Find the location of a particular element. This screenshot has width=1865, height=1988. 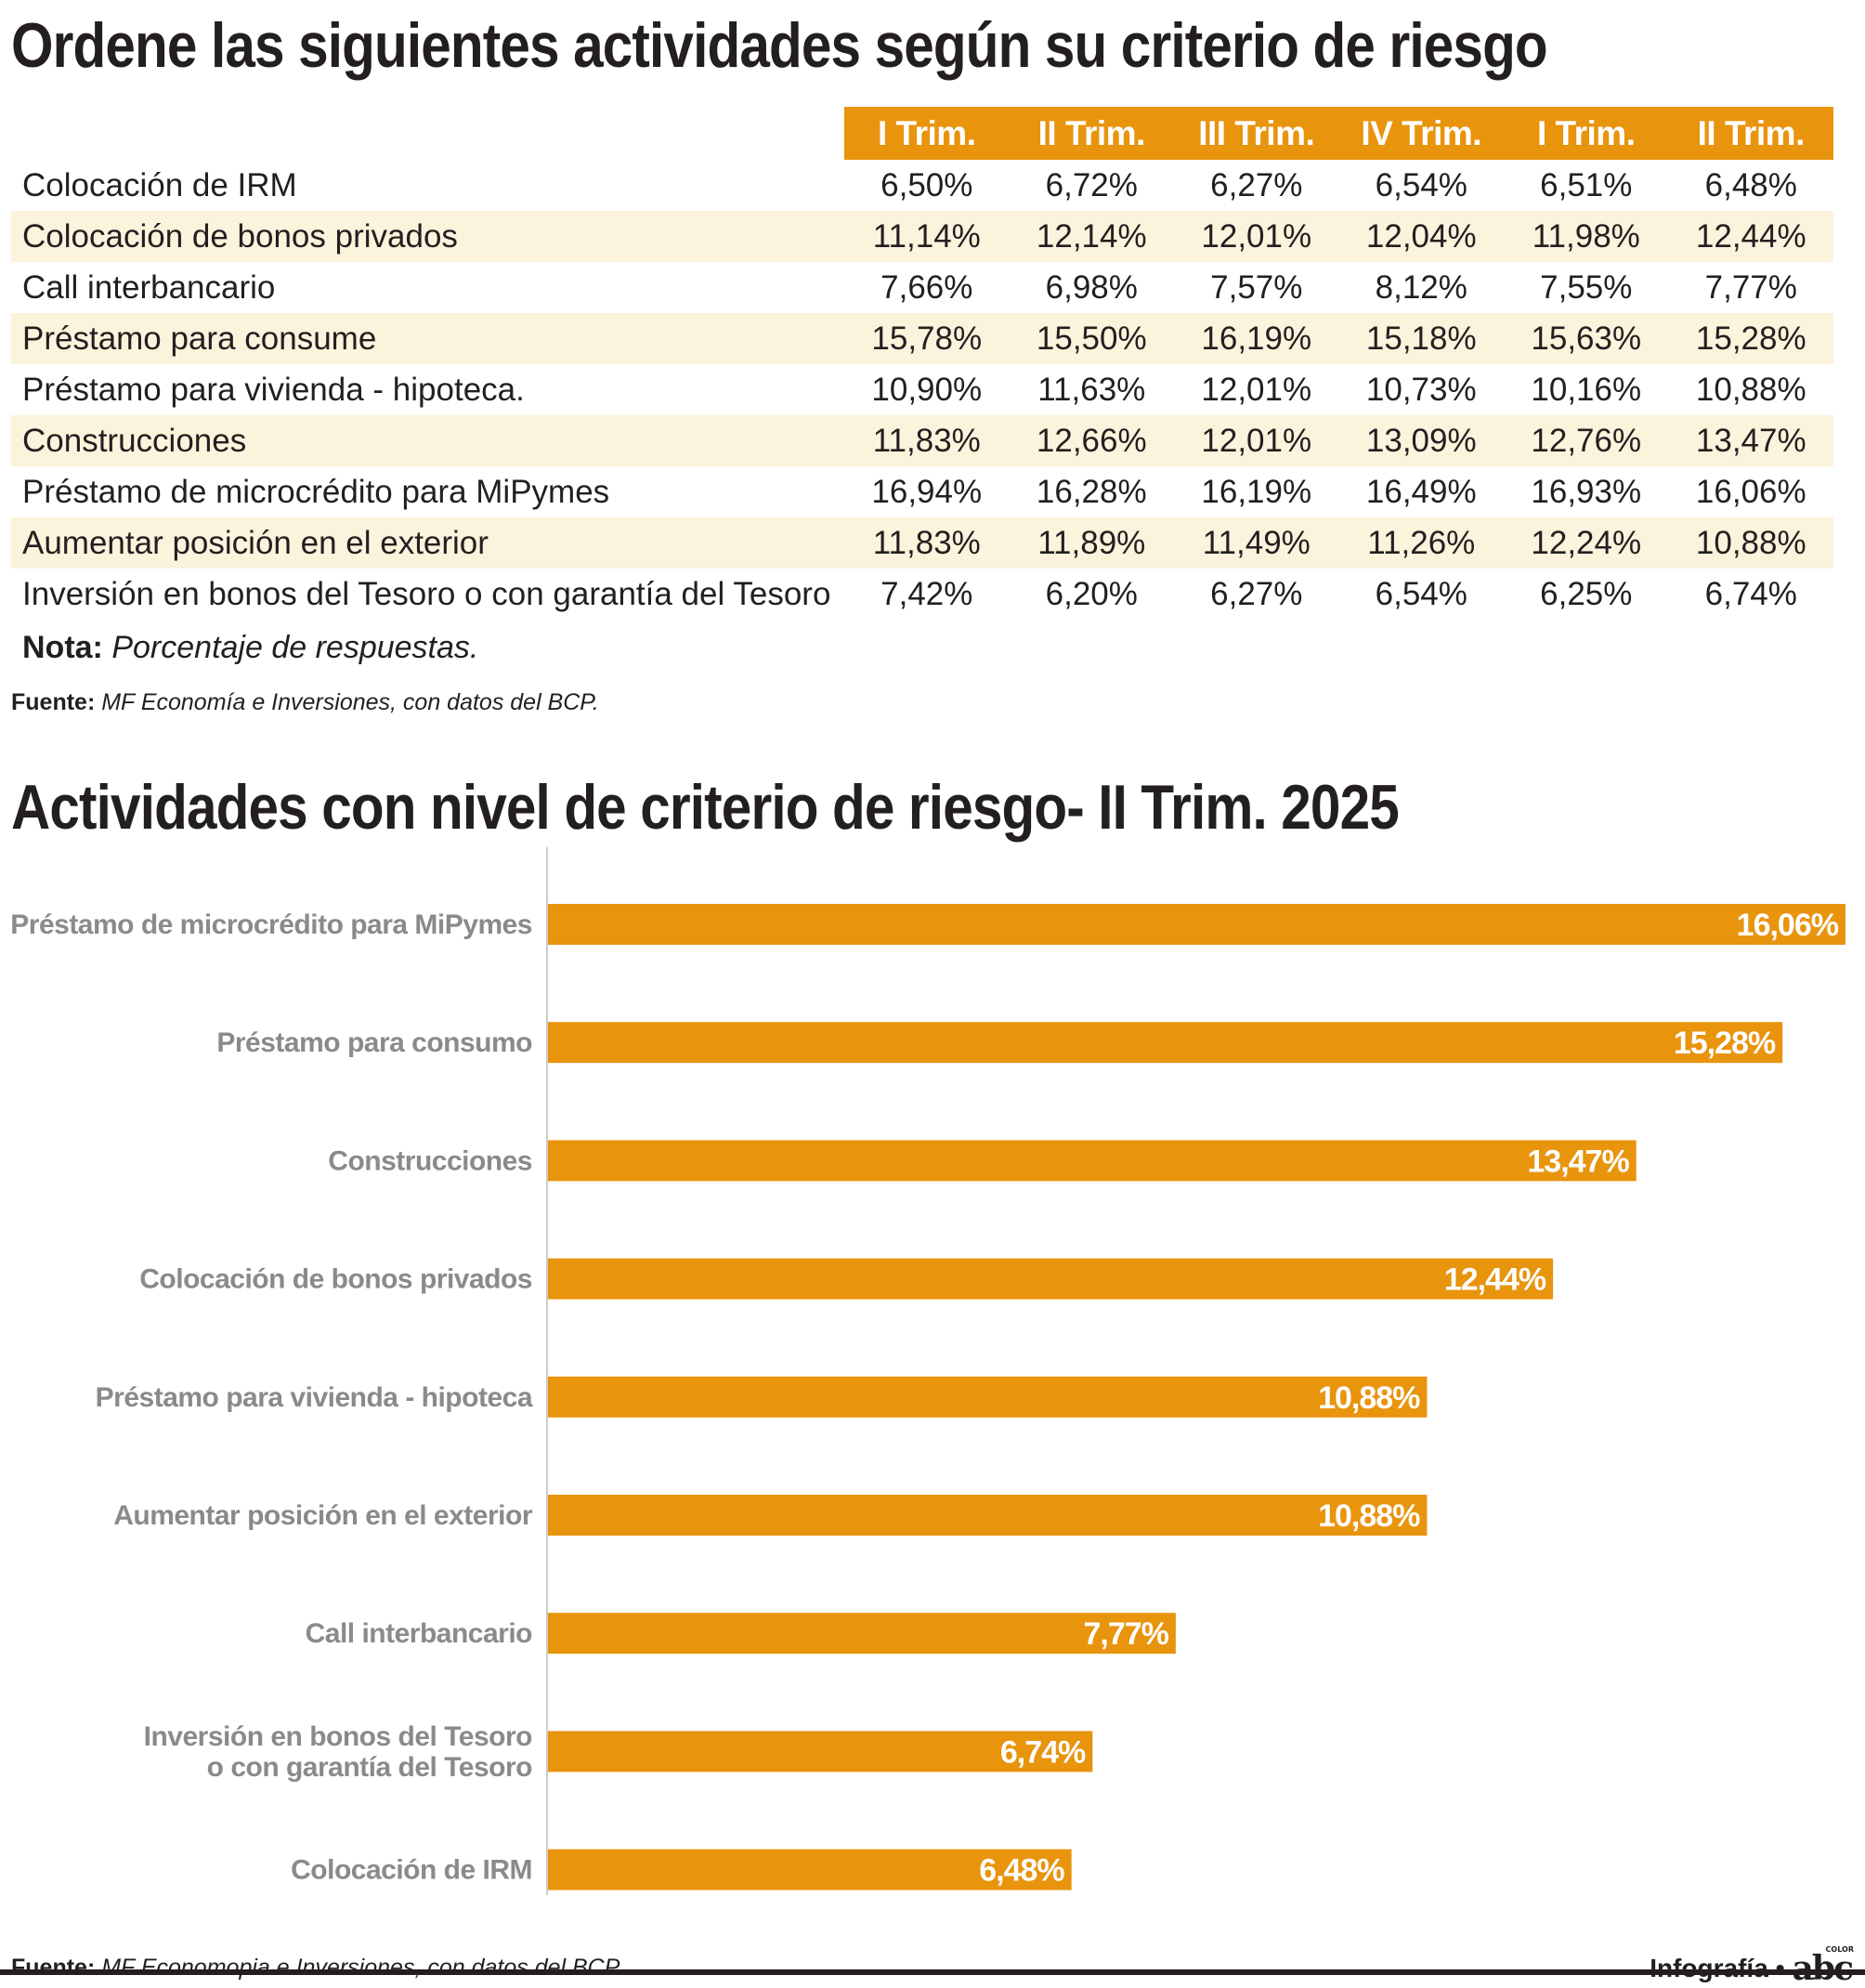

credit: Infografía • abc COLOR is located at coordinates (1752, 1967).